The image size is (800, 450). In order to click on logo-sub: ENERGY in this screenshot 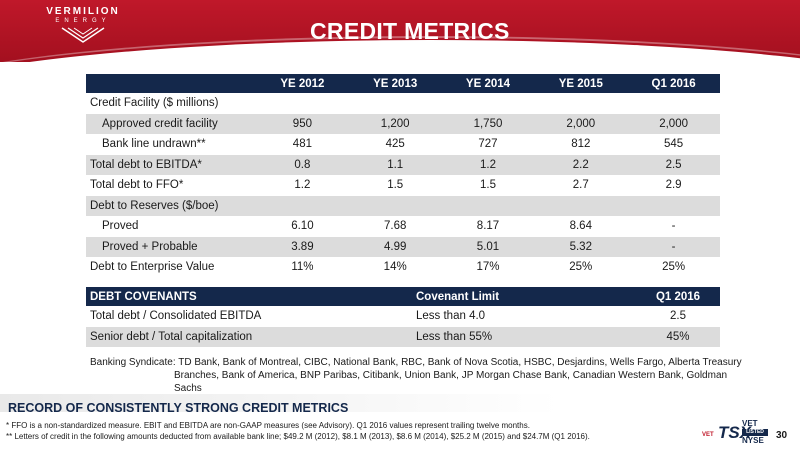, I will do `click(83, 21)`.